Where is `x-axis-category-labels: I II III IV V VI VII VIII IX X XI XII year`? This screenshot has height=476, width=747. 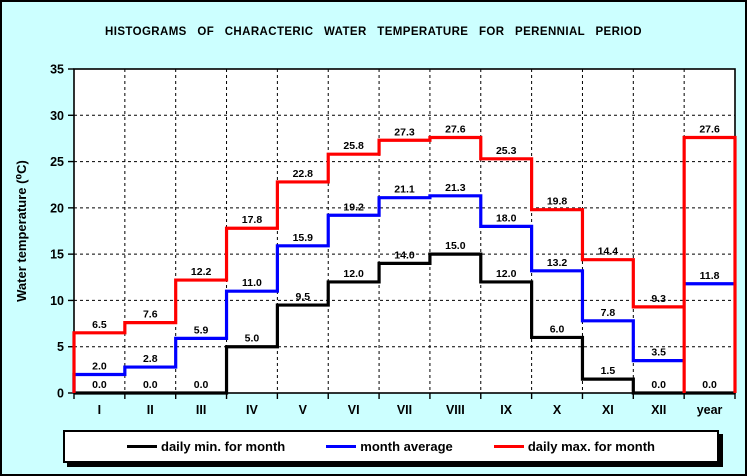 x-axis-category-labels: I II III IV V VI VII VIII IX X XI XII year is located at coordinates (410, 410).